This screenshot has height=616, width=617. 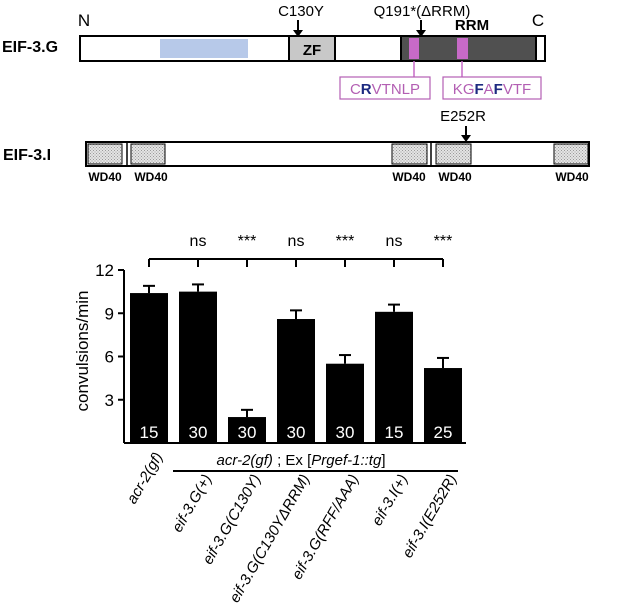 I want to click on eif3g-mutation-q191: Q191*(ΔRRM), so click(x=422, y=11).